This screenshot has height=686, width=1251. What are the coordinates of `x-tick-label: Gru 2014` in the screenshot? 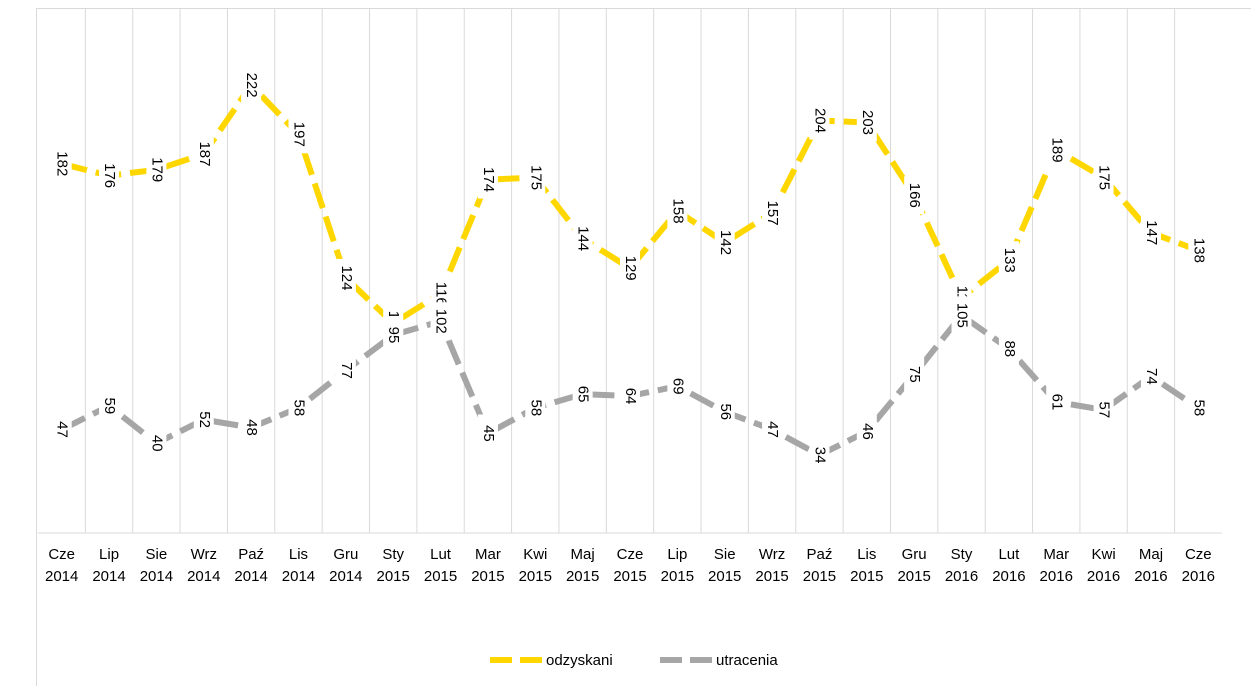 It's located at (345, 565).